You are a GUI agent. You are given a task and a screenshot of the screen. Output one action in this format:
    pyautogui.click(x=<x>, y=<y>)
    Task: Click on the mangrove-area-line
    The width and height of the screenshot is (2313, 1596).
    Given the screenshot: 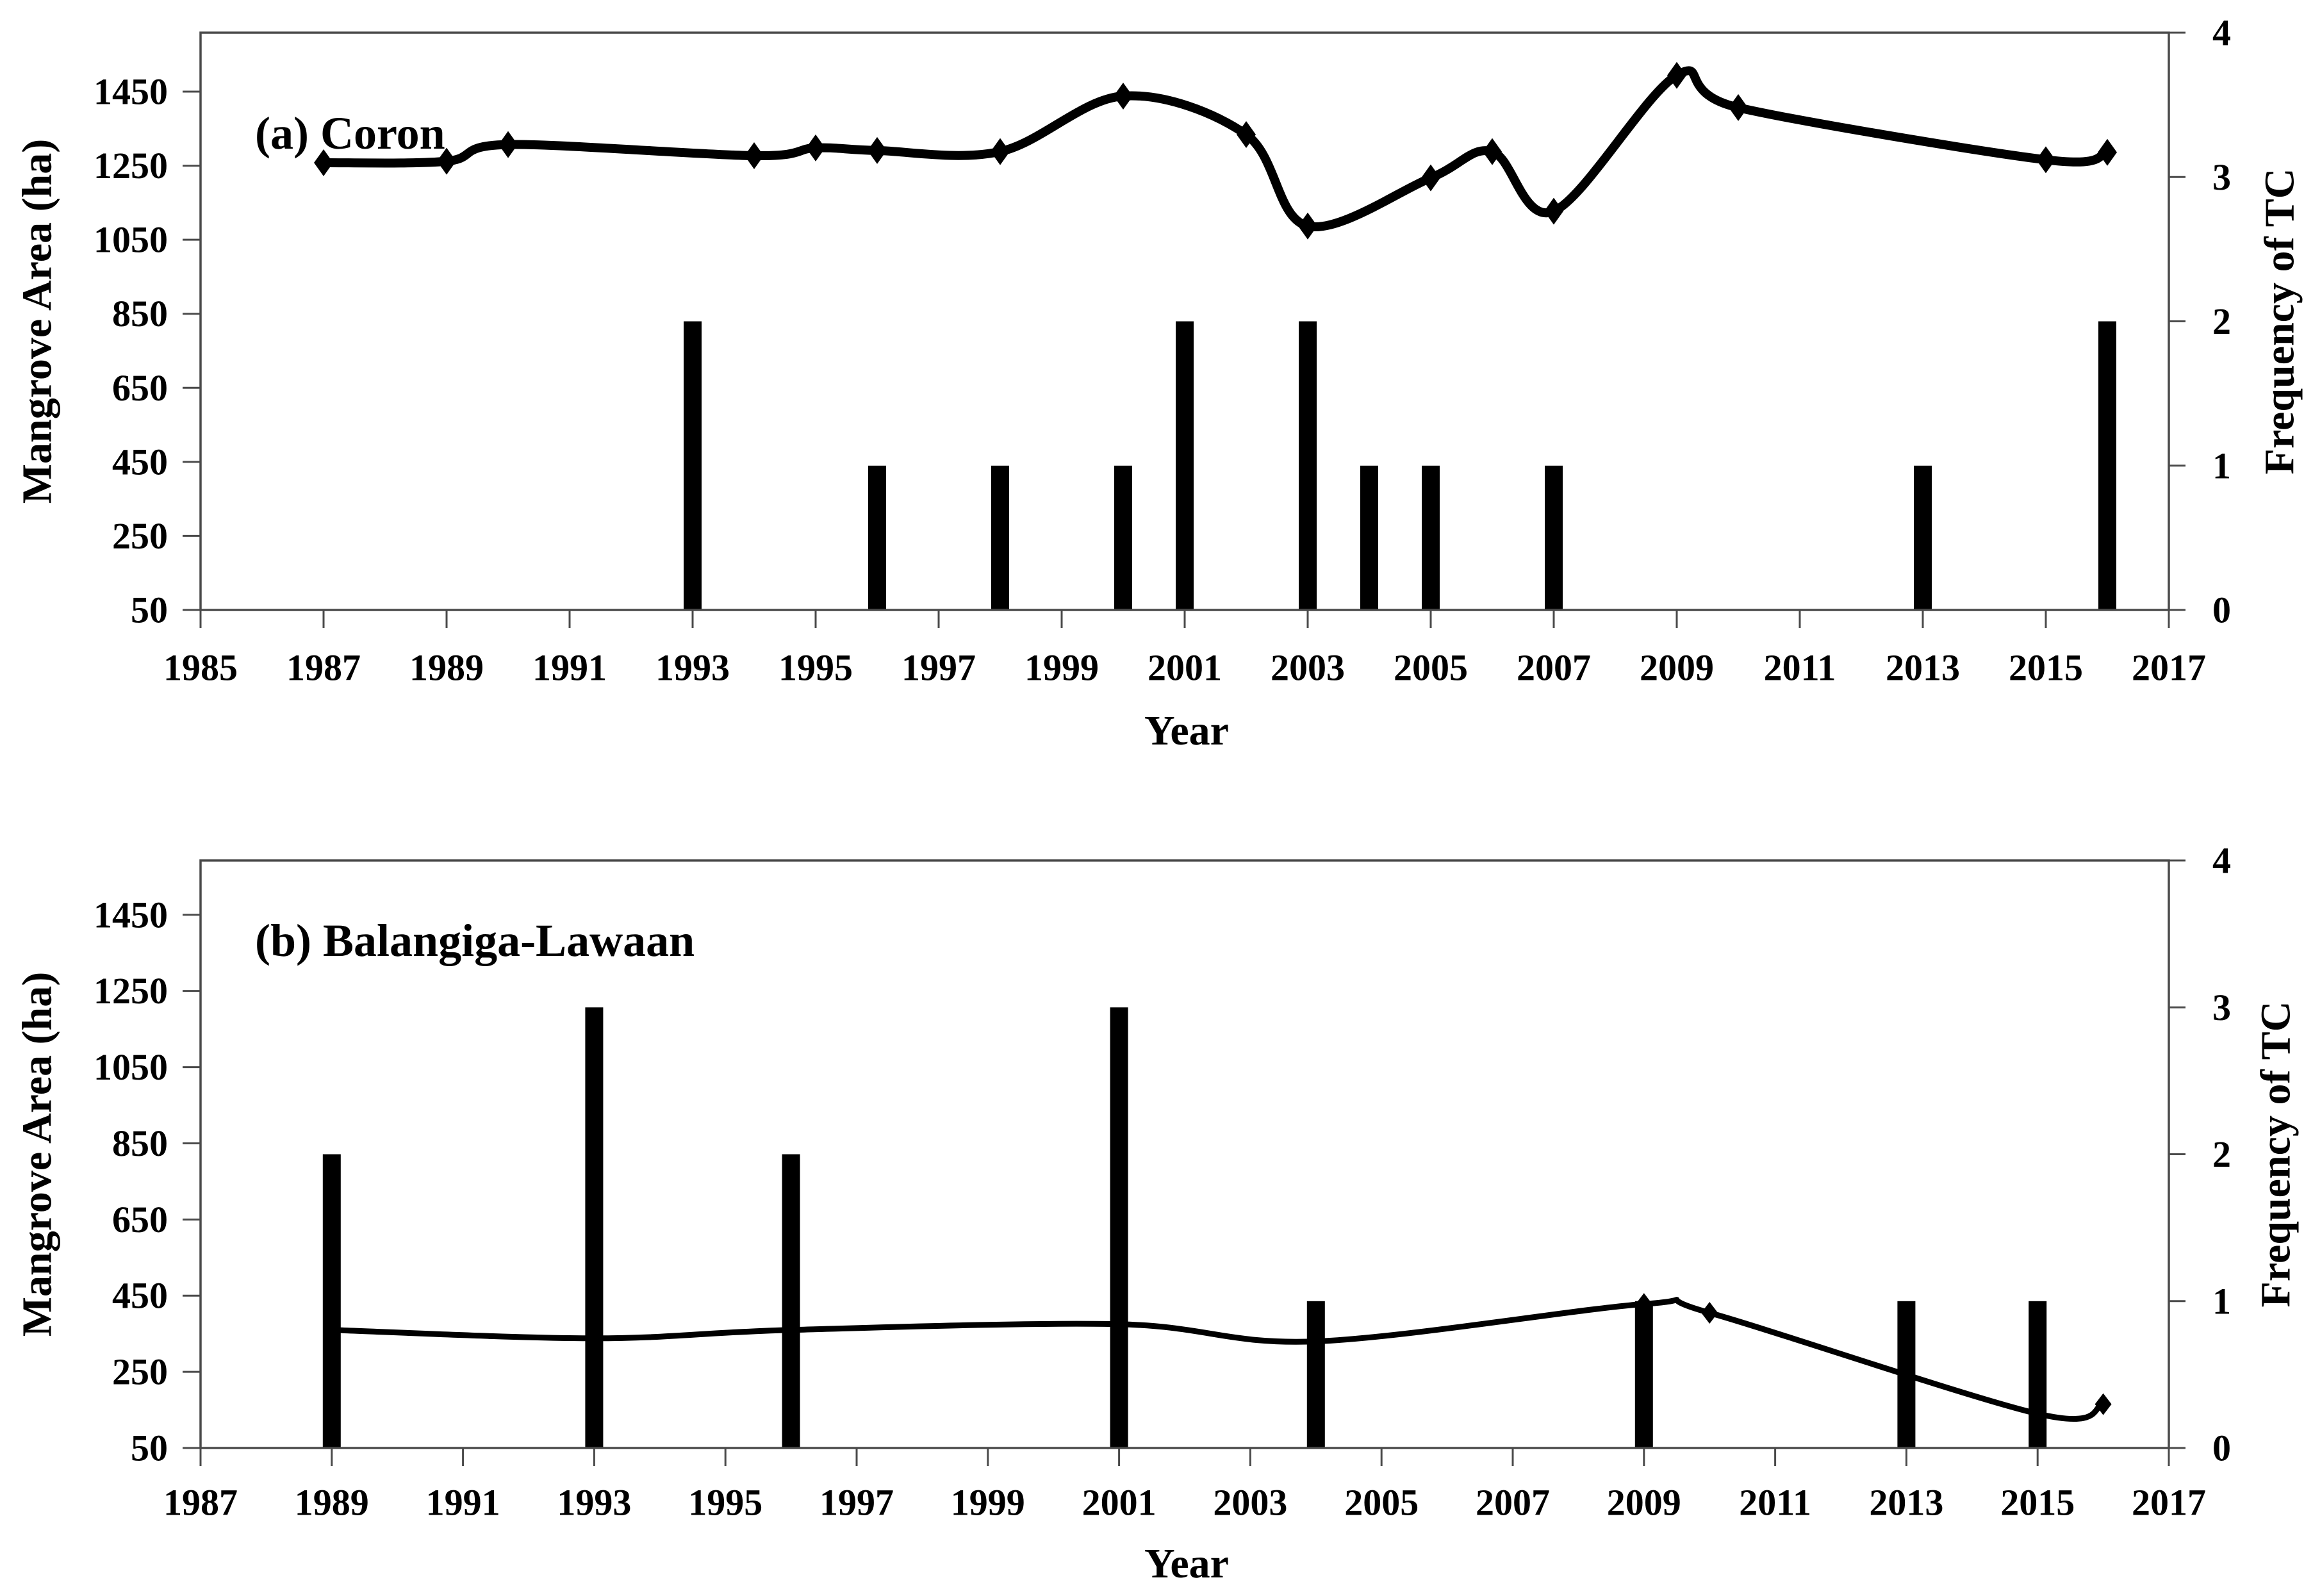 What is the action you would take?
    pyautogui.click(x=1218, y=1359)
    